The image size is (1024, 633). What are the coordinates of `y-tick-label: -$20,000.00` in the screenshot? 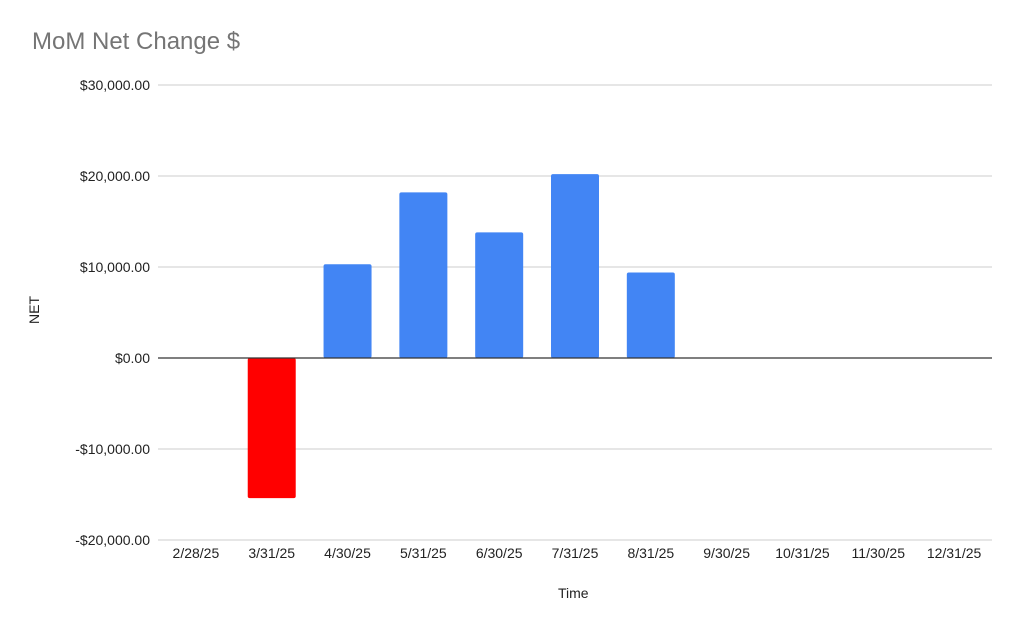 It's located at (112, 540).